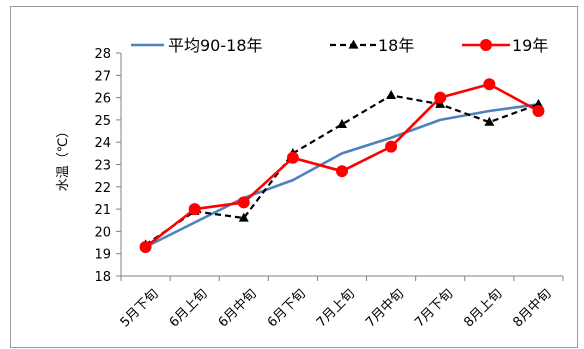 The image size is (584, 349). Describe the element at coordinates (532, 308) in the screenshot. I see `x-tick-label: 8月中旬` at that location.